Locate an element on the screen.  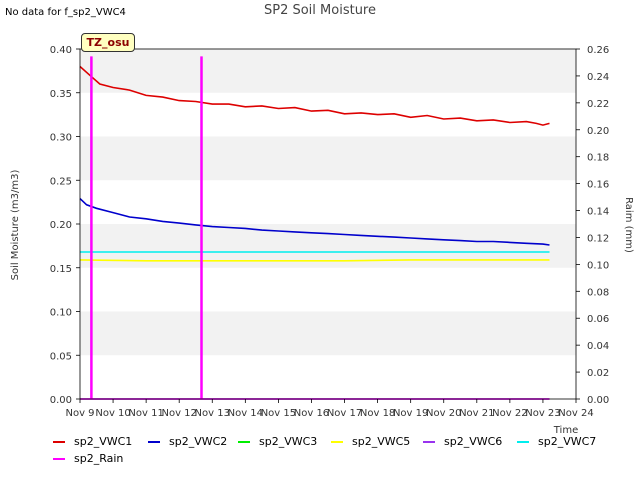
legend-label: sp2_Rain is located at coordinates (99, 458).